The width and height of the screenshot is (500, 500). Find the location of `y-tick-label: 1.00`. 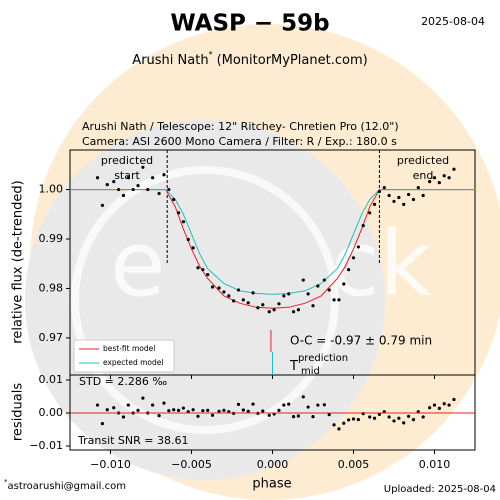

y-tick-label: 1.00 is located at coordinates (51, 189).